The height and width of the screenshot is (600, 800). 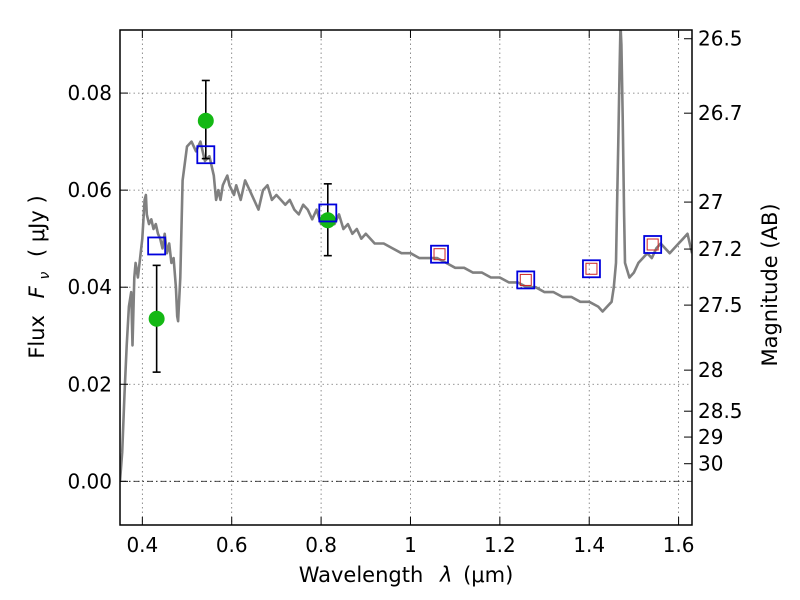 I want to click on y2-tick-label: 27, so click(x=710, y=202).